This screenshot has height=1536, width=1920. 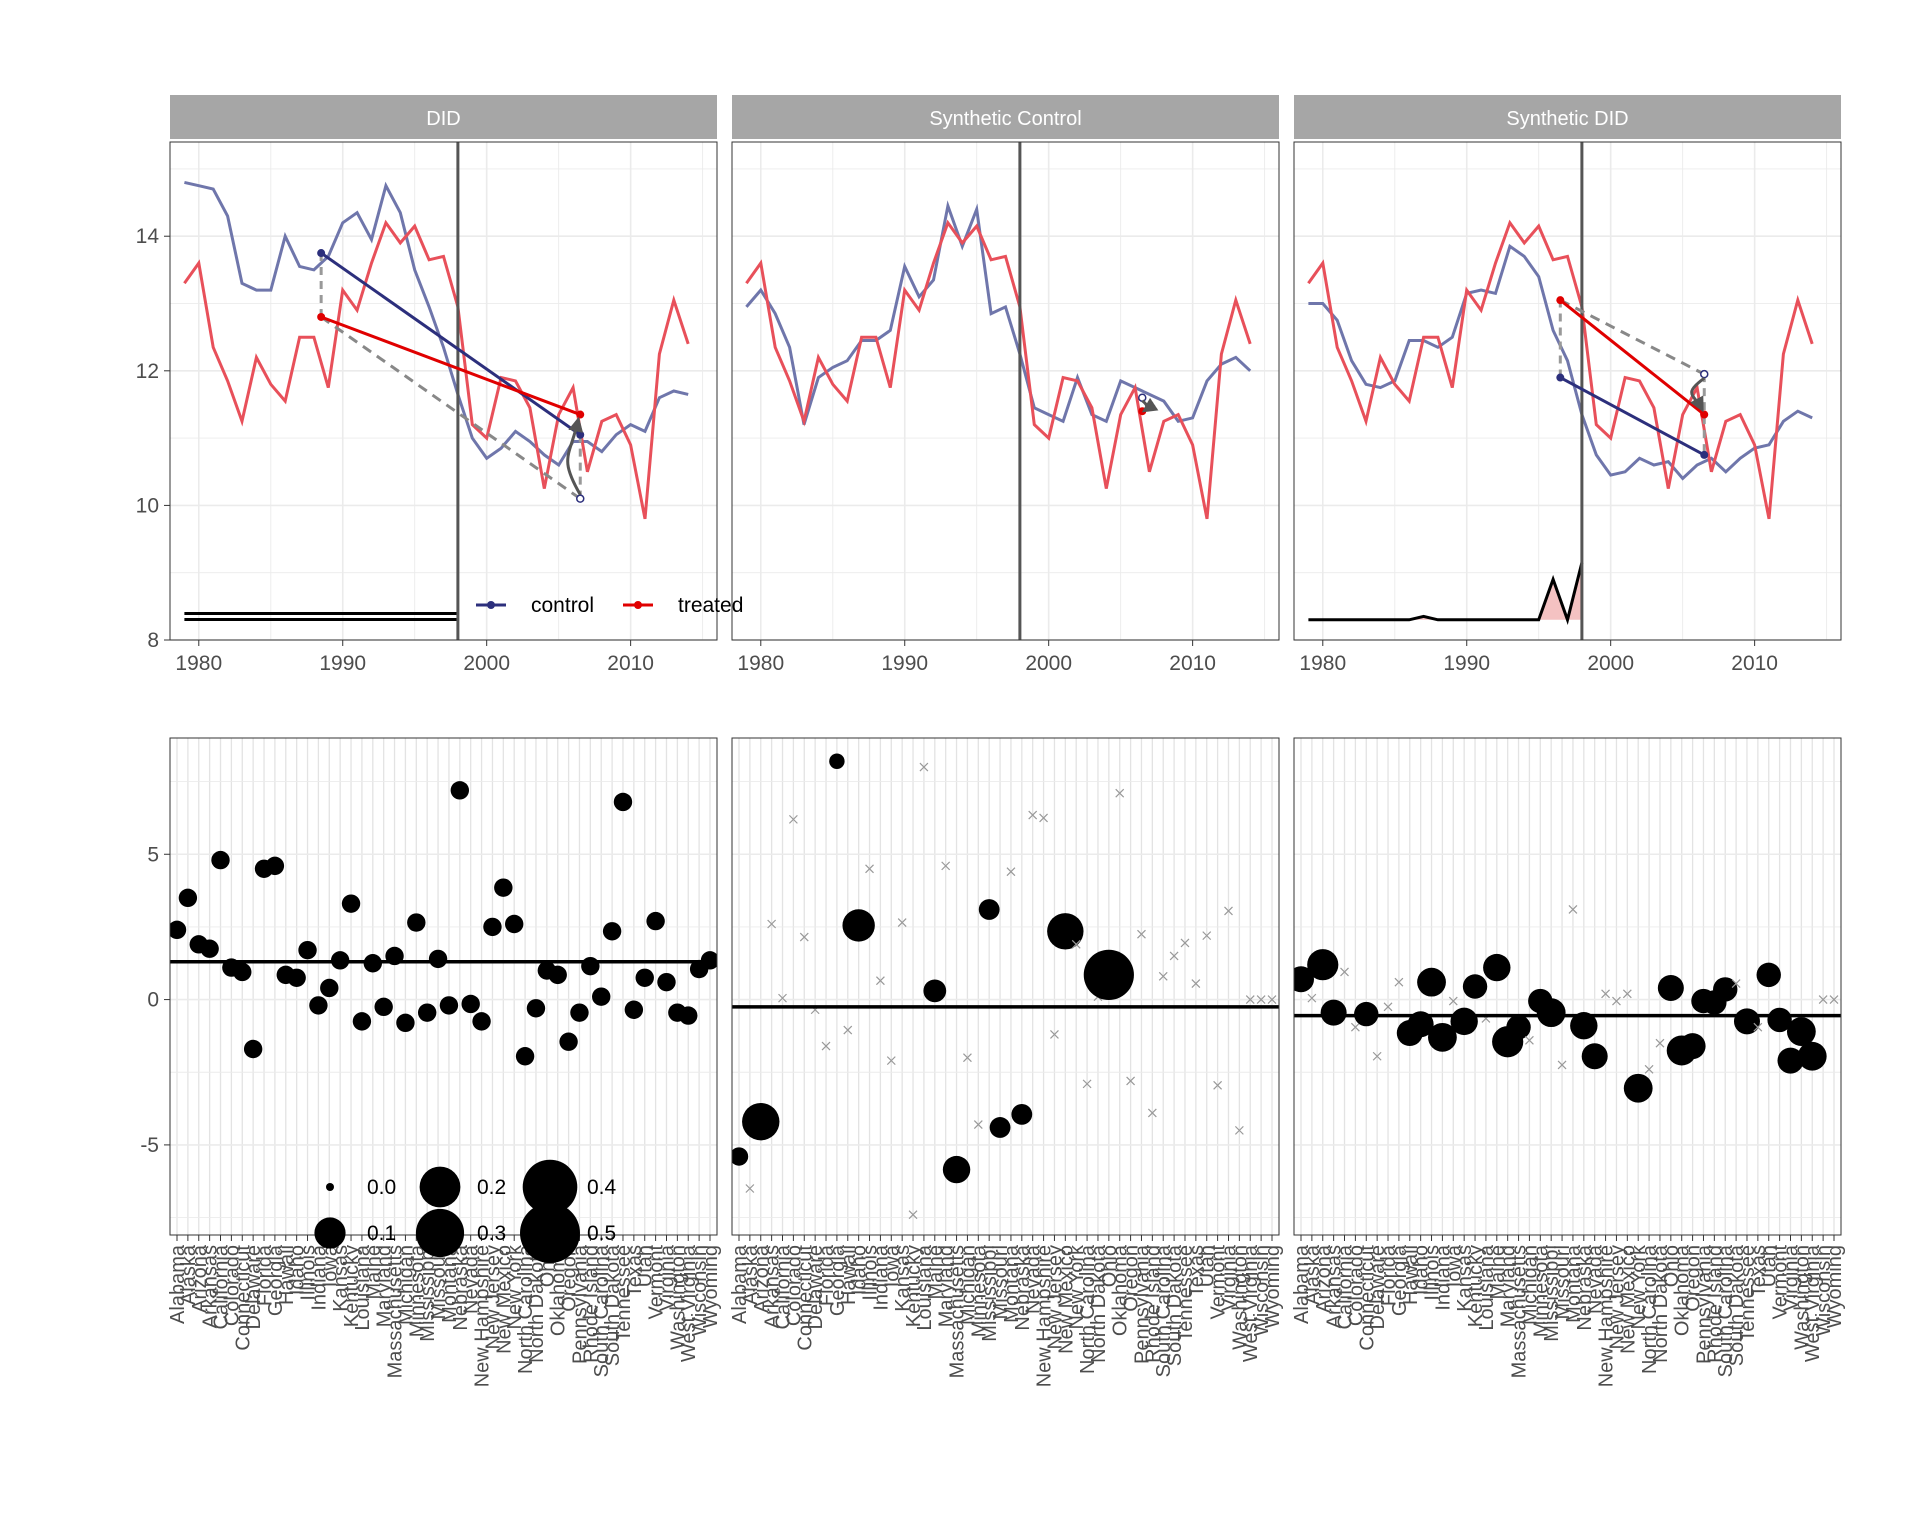 I want to click on x-tick-label: 1990, so click(x=904, y=663).